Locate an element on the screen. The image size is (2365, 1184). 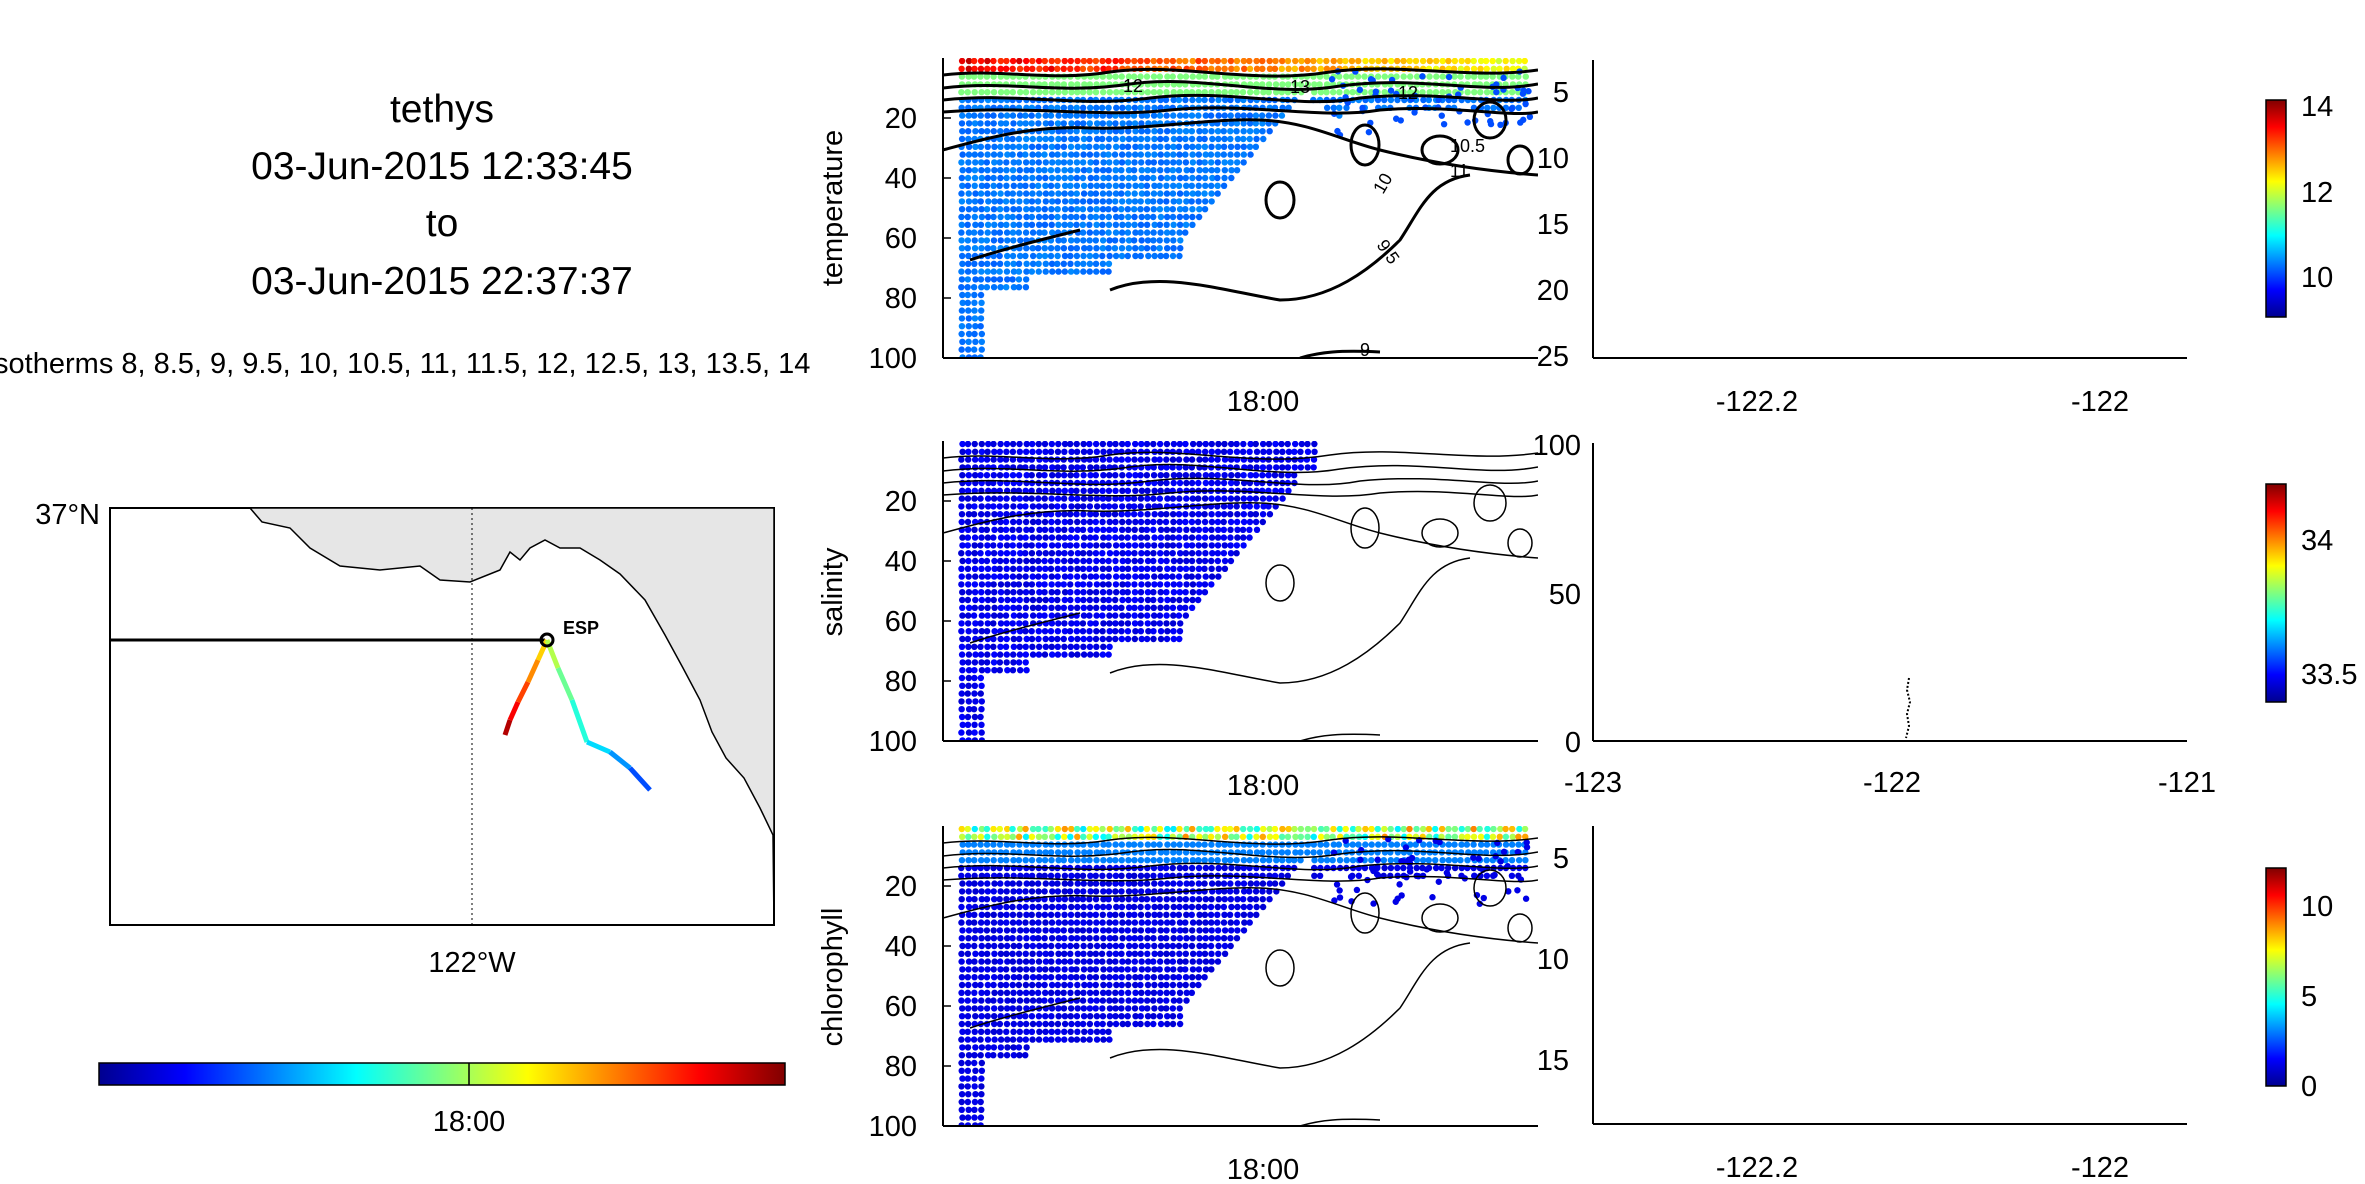
ytick-60: 60 is located at coordinates (901, 1007).